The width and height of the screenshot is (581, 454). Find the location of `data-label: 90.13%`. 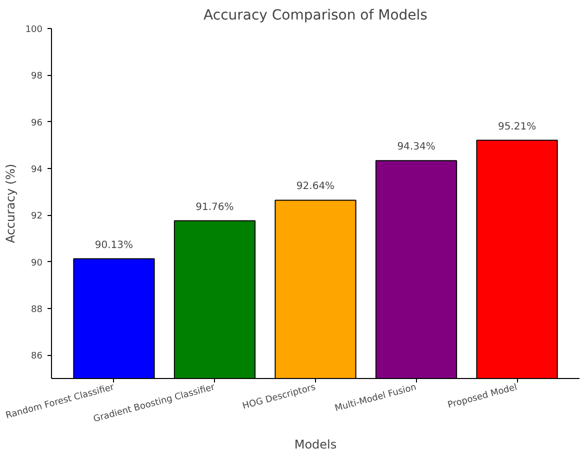

data-label: 90.13% is located at coordinates (114, 245).